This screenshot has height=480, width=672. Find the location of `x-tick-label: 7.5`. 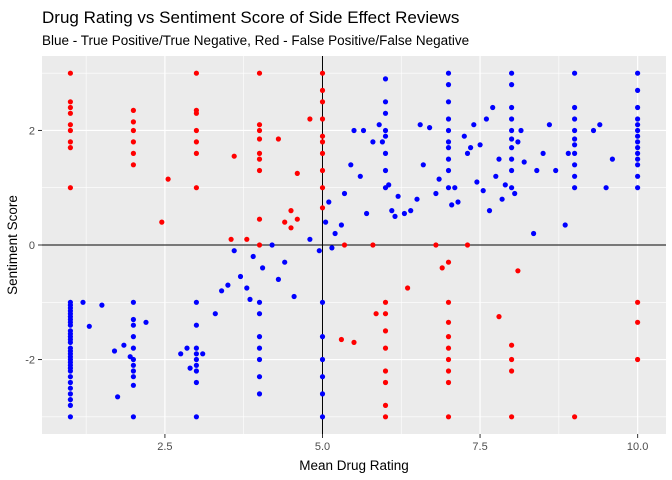

x-tick-label: 7.5 is located at coordinates (479, 447).